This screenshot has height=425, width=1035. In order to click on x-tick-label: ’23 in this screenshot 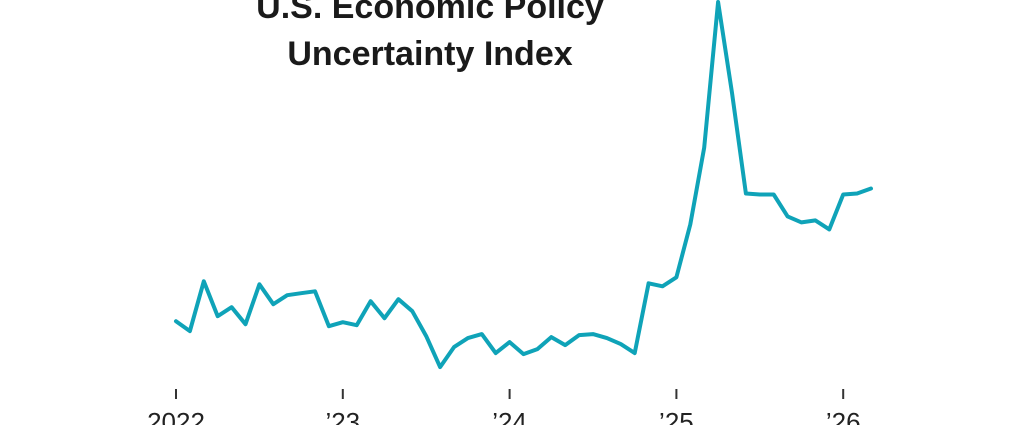, I will do `click(342, 416)`.